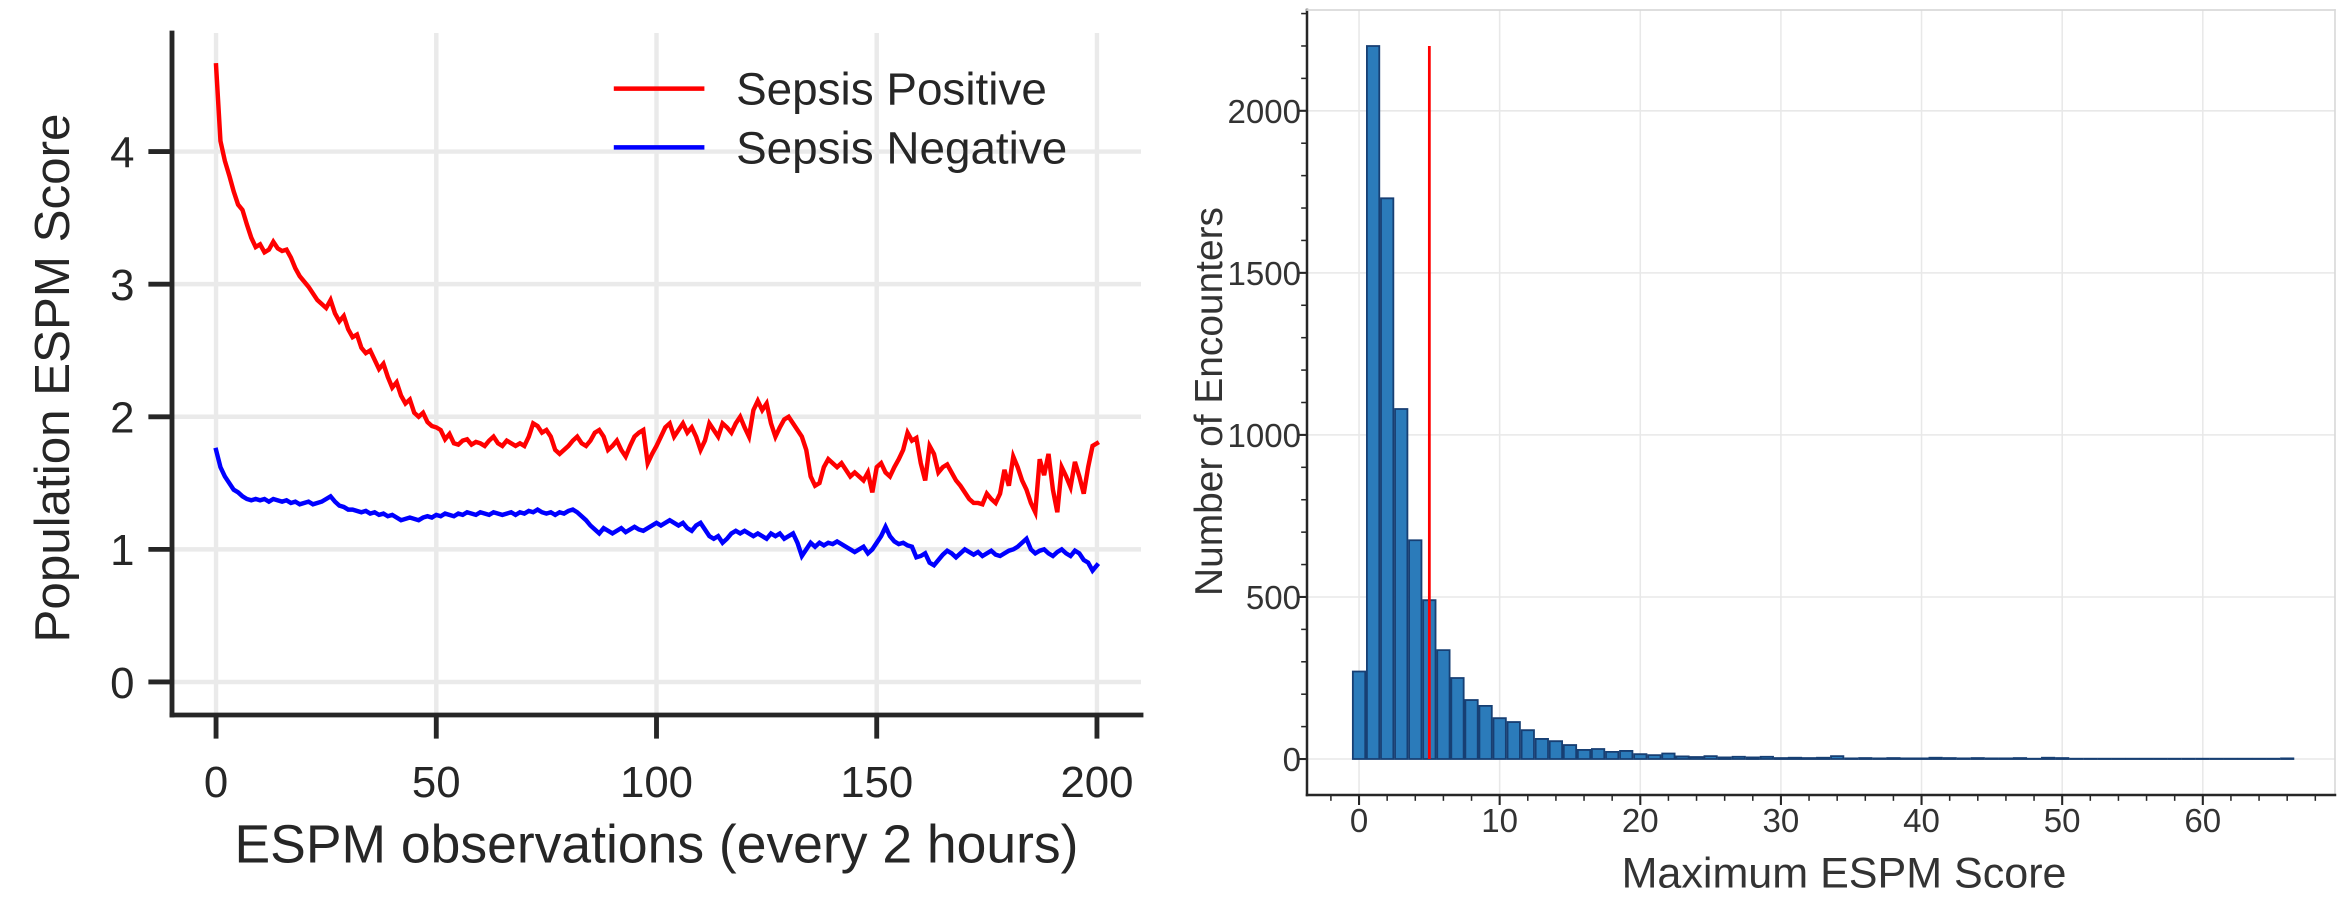 The width and height of the screenshot is (2344, 906). I want to click on svg-text:ESPM observations (every 2 hou: ESPM observations (every 2 hours), so click(657, 844).